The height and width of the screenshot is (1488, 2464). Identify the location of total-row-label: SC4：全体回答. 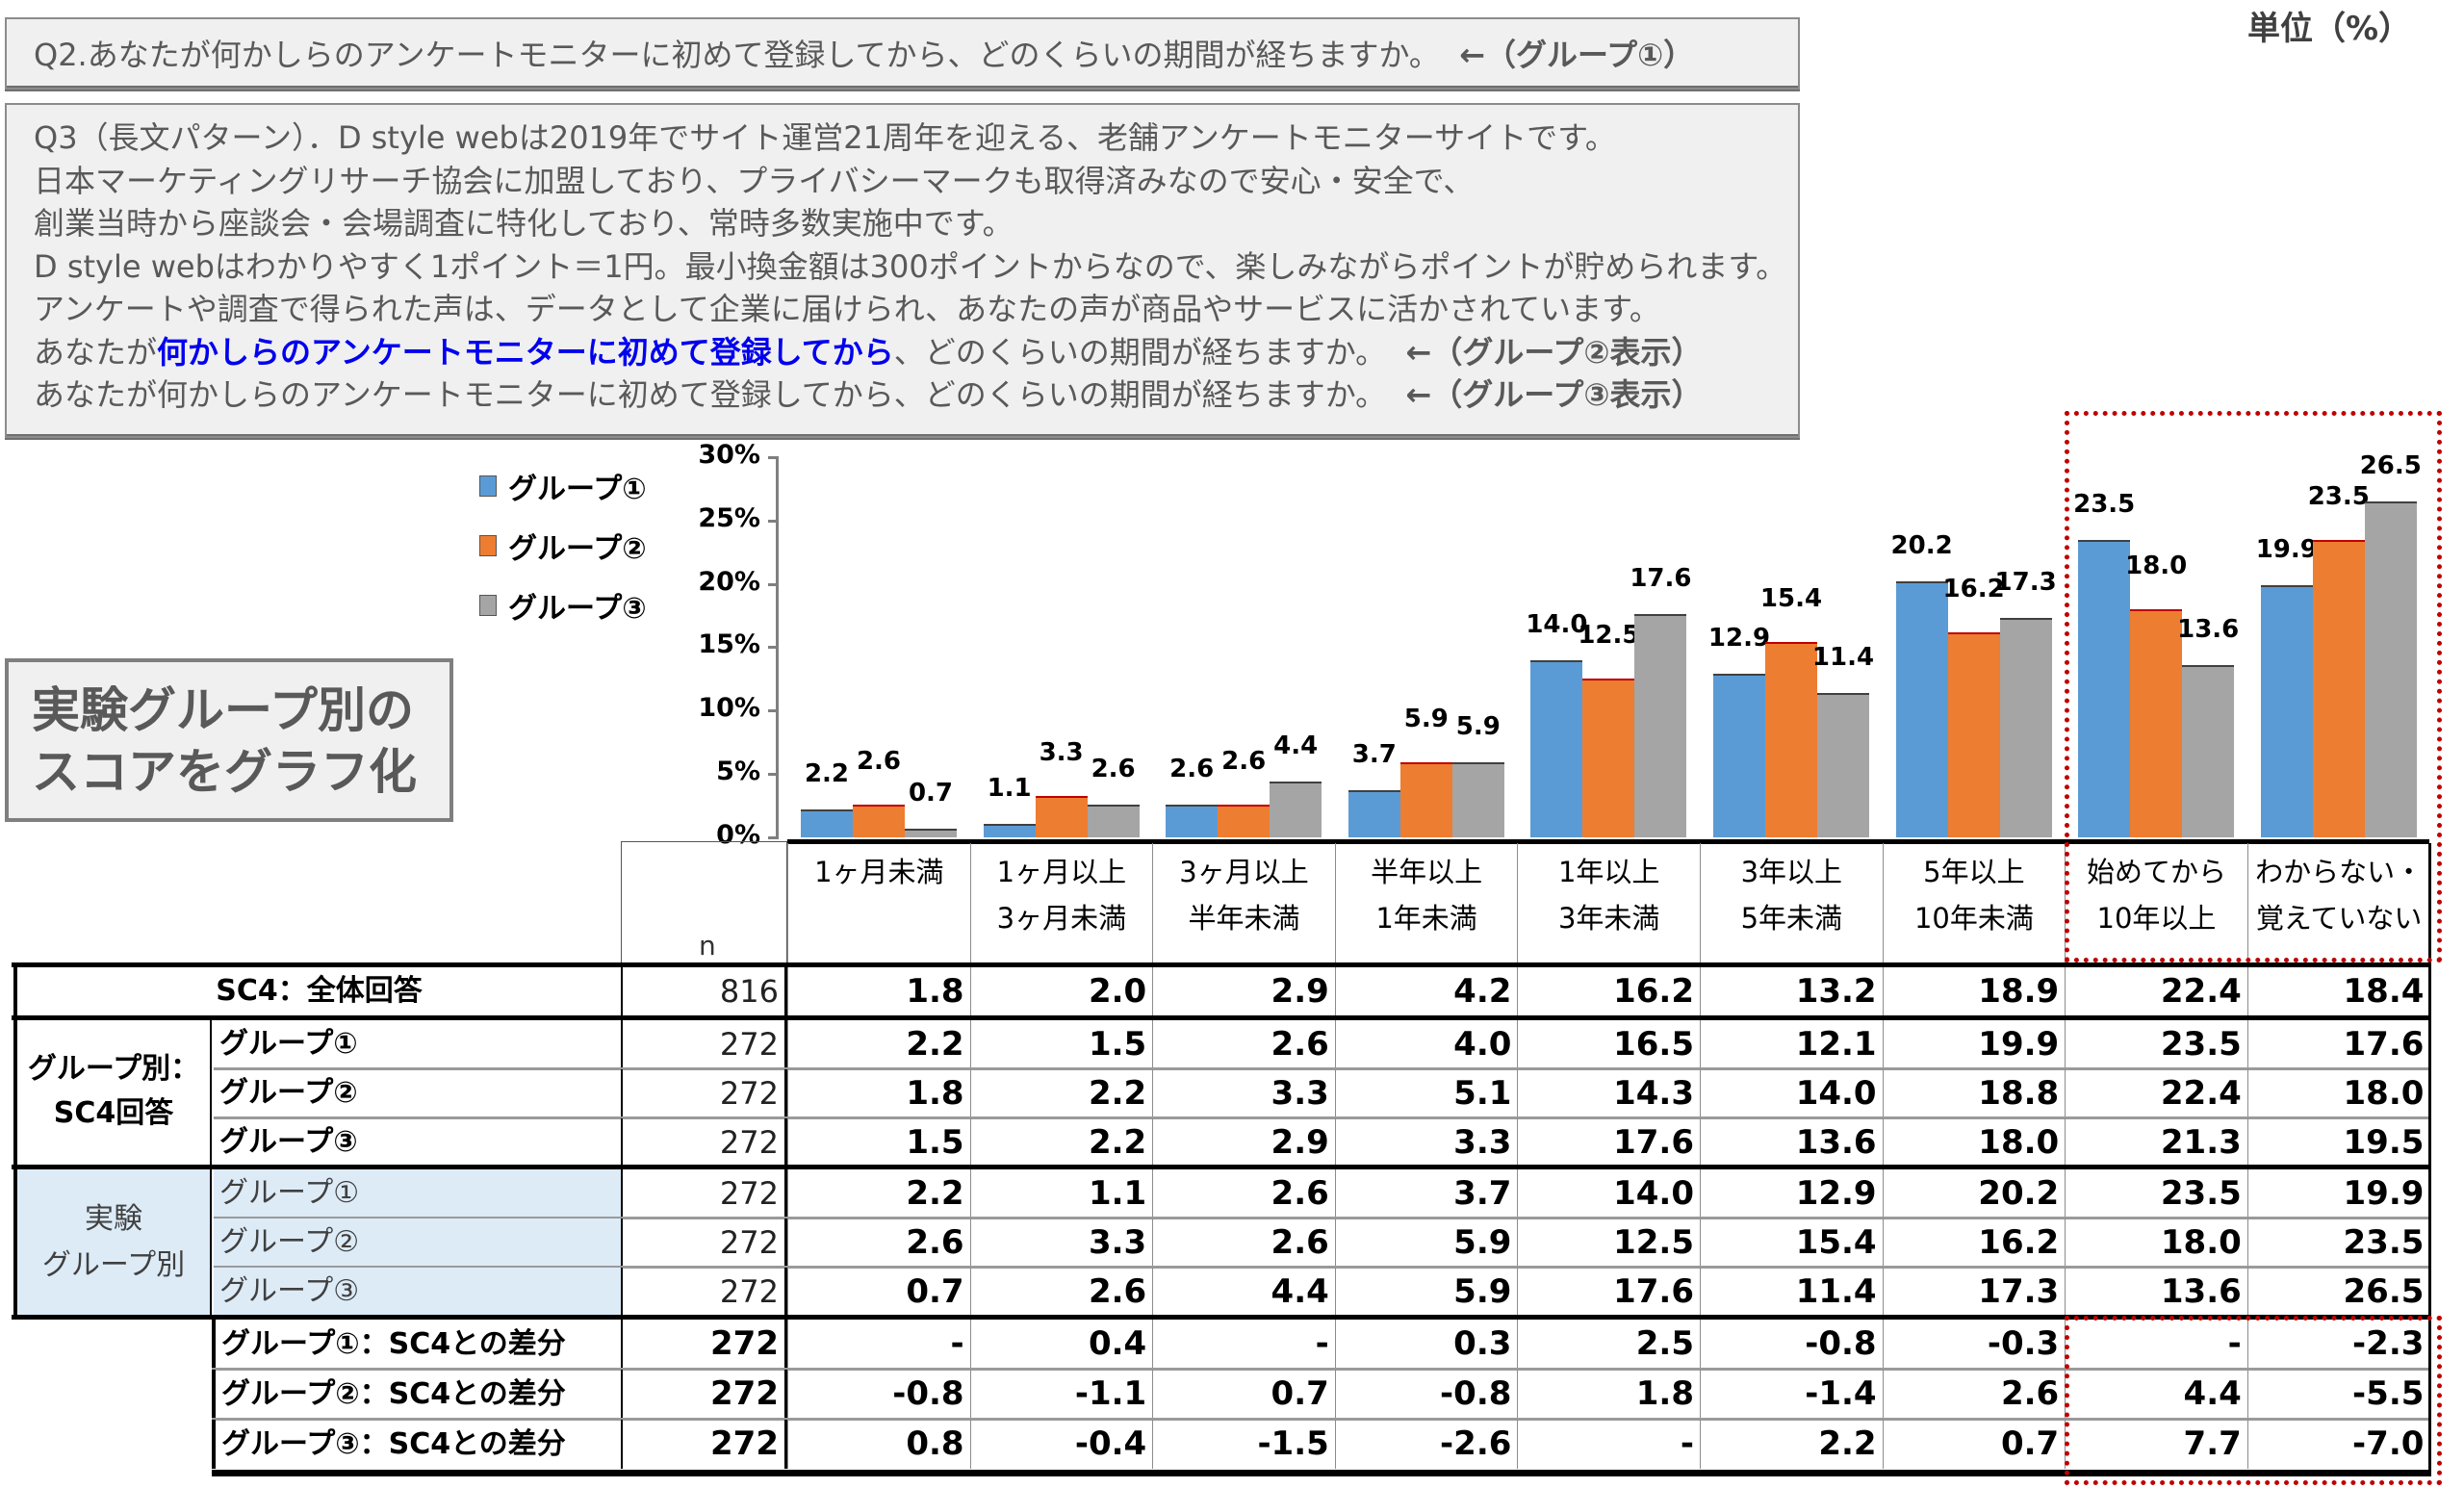
(317, 991).